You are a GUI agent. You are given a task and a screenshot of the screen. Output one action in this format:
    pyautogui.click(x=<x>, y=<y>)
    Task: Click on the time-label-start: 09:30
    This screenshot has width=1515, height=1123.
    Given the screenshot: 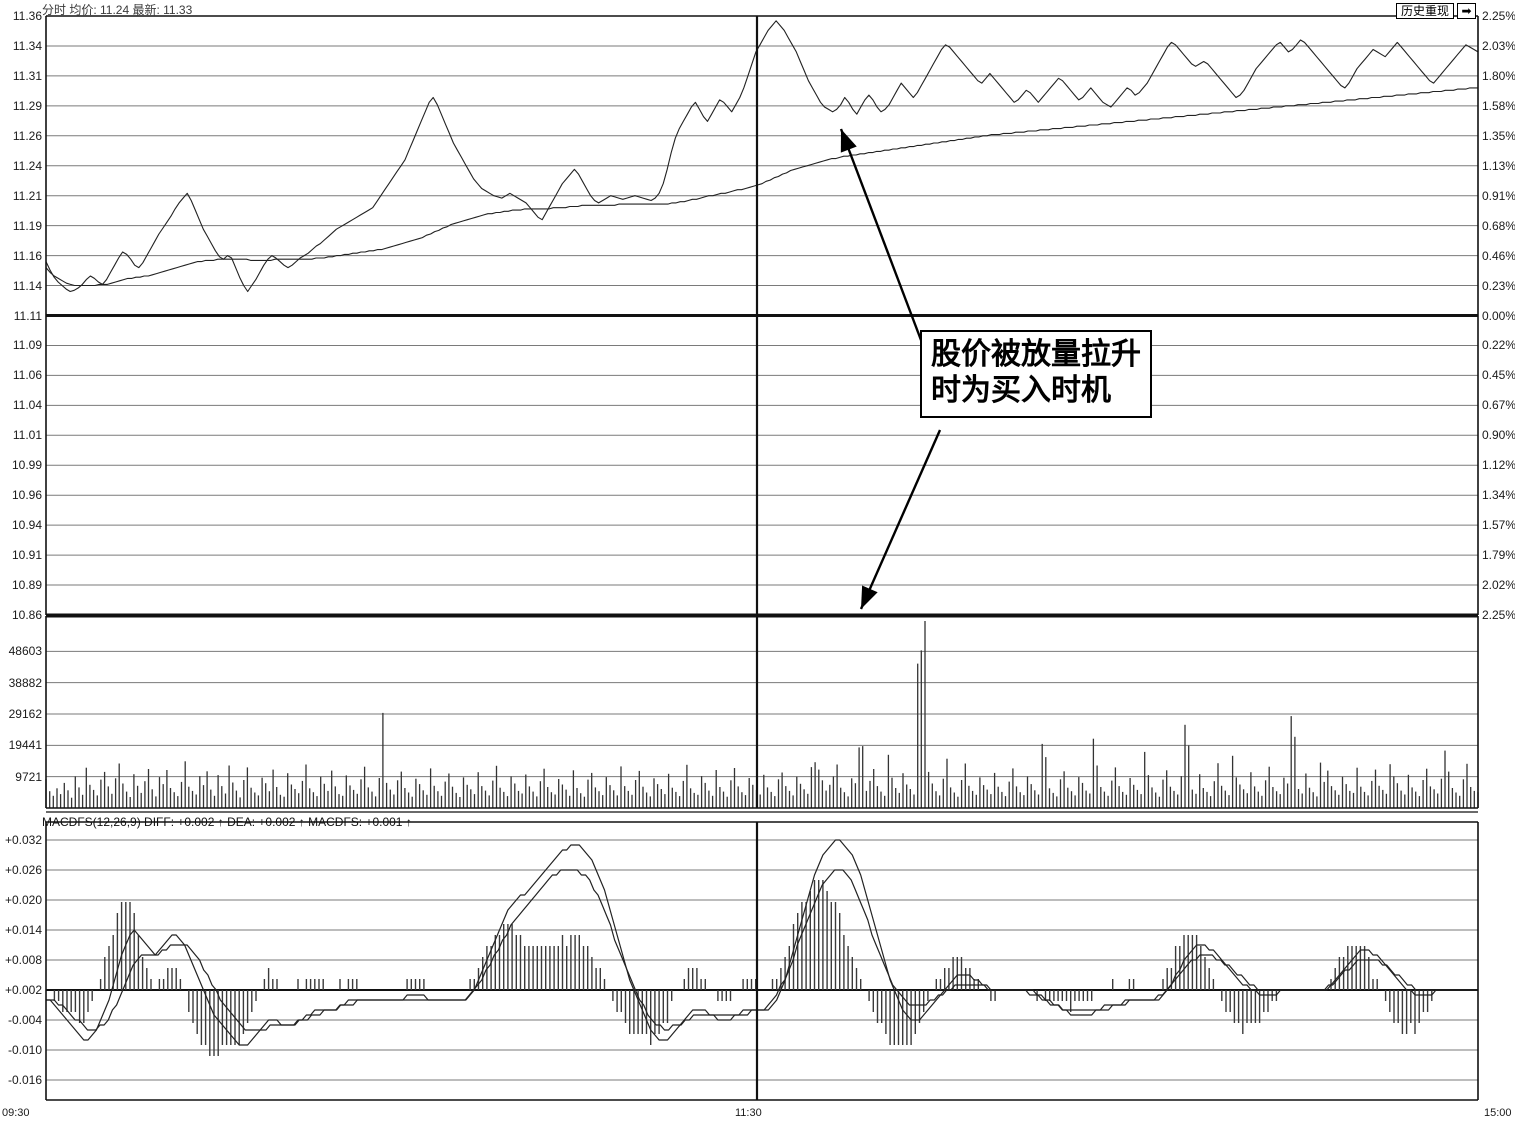 What is the action you would take?
    pyautogui.click(x=16, y=1113)
    